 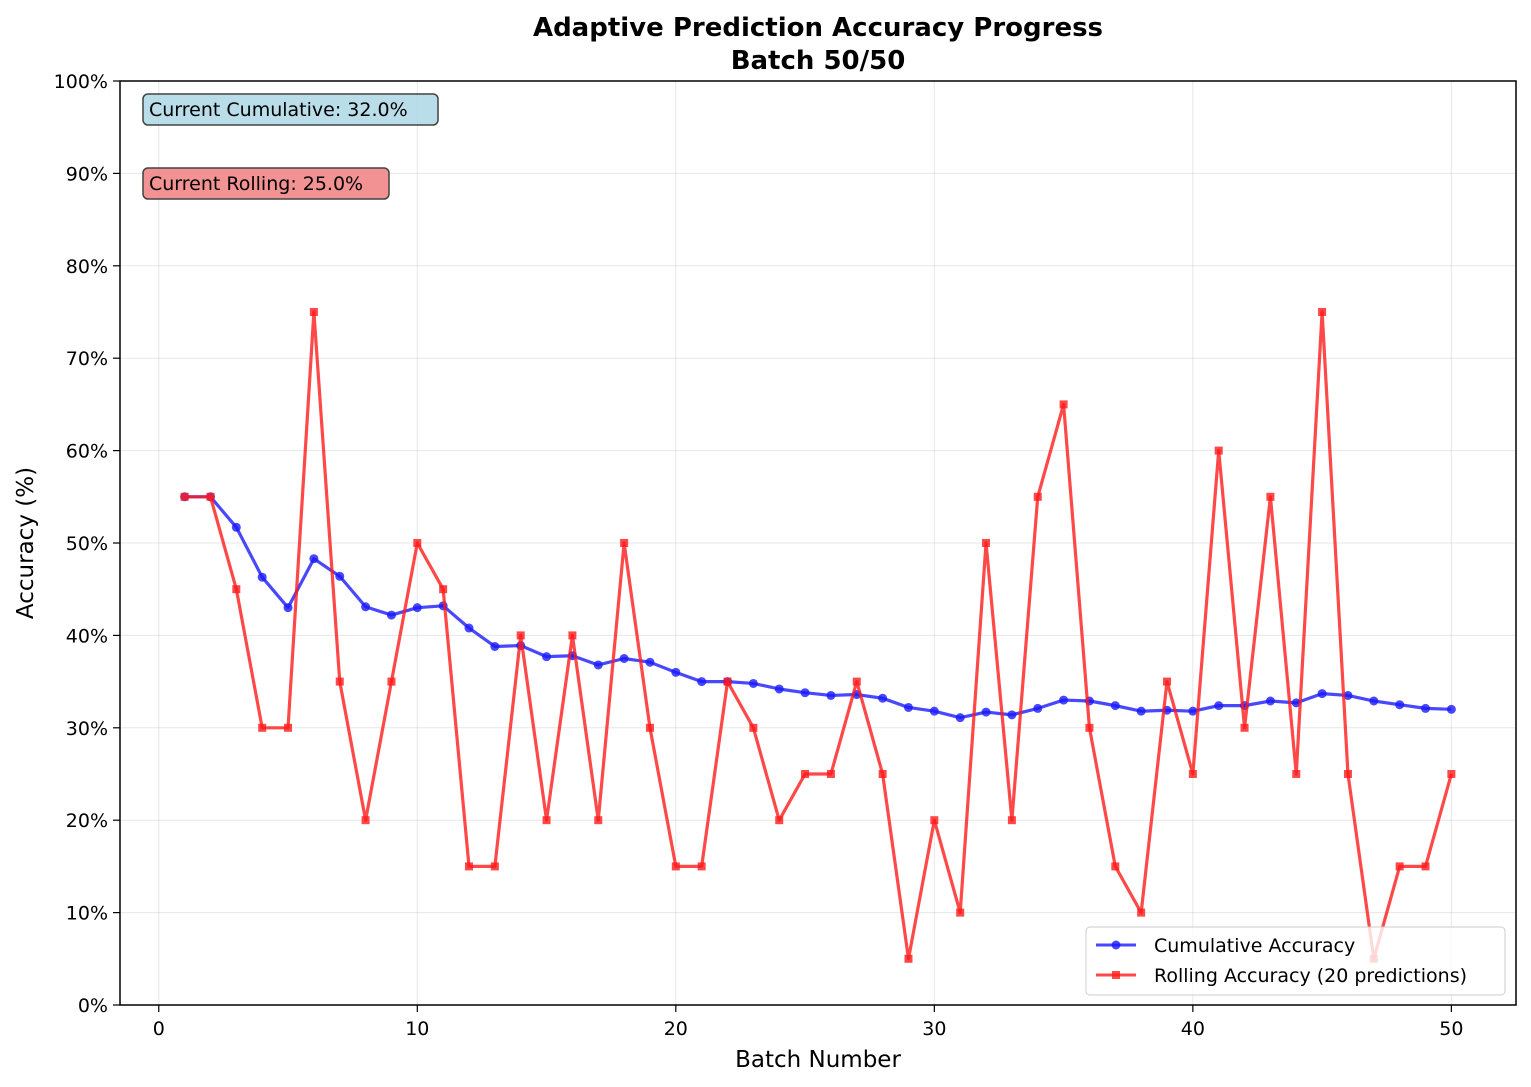 What do you see at coordinates (818, 61) in the screenshot?
I see `chart-subtitle: Batch 50/50` at bounding box center [818, 61].